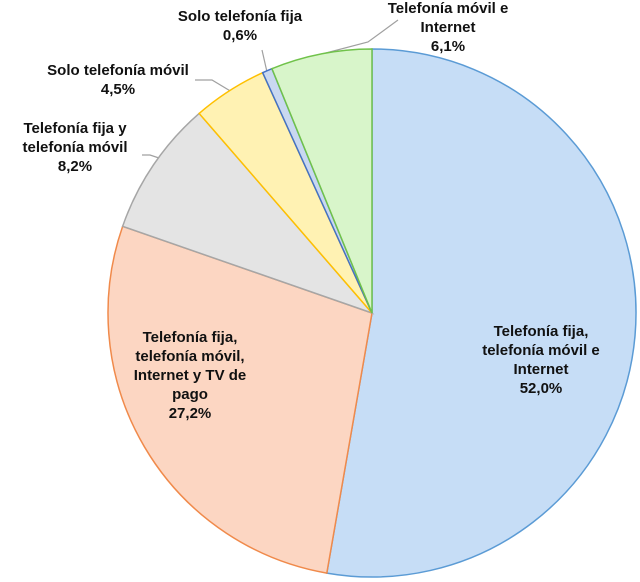 The height and width of the screenshot is (582, 640). Describe the element at coordinates (75, 138) in the screenshot. I see `label-name: Telefonía fija y telefonía móvil` at that location.